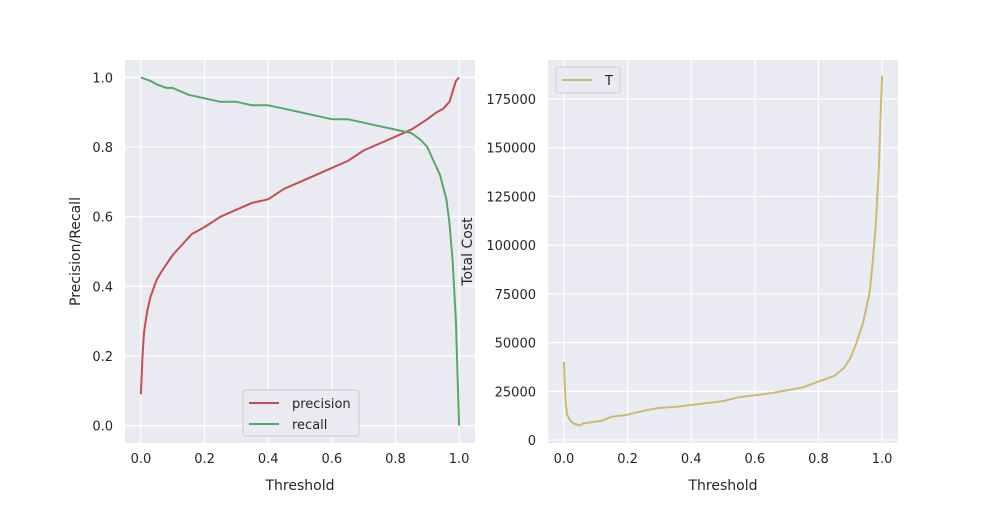  I want to click on y-tick-label: 0.6, so click(102, 218).